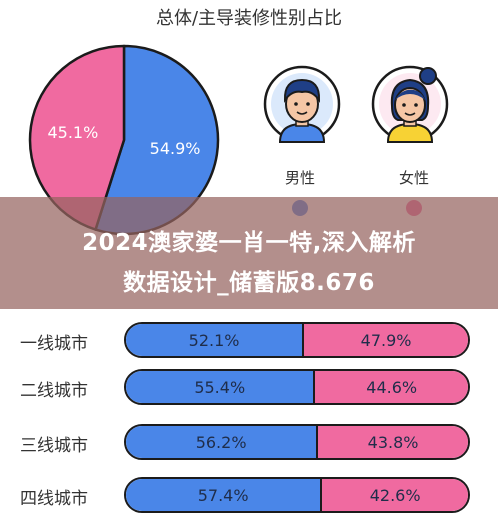 The width and height of the screenshot is (498, 520). Describe the element at coordinates (224, 495) in the screenshot. I see `bar-segment-male: 57.4%` at that location.